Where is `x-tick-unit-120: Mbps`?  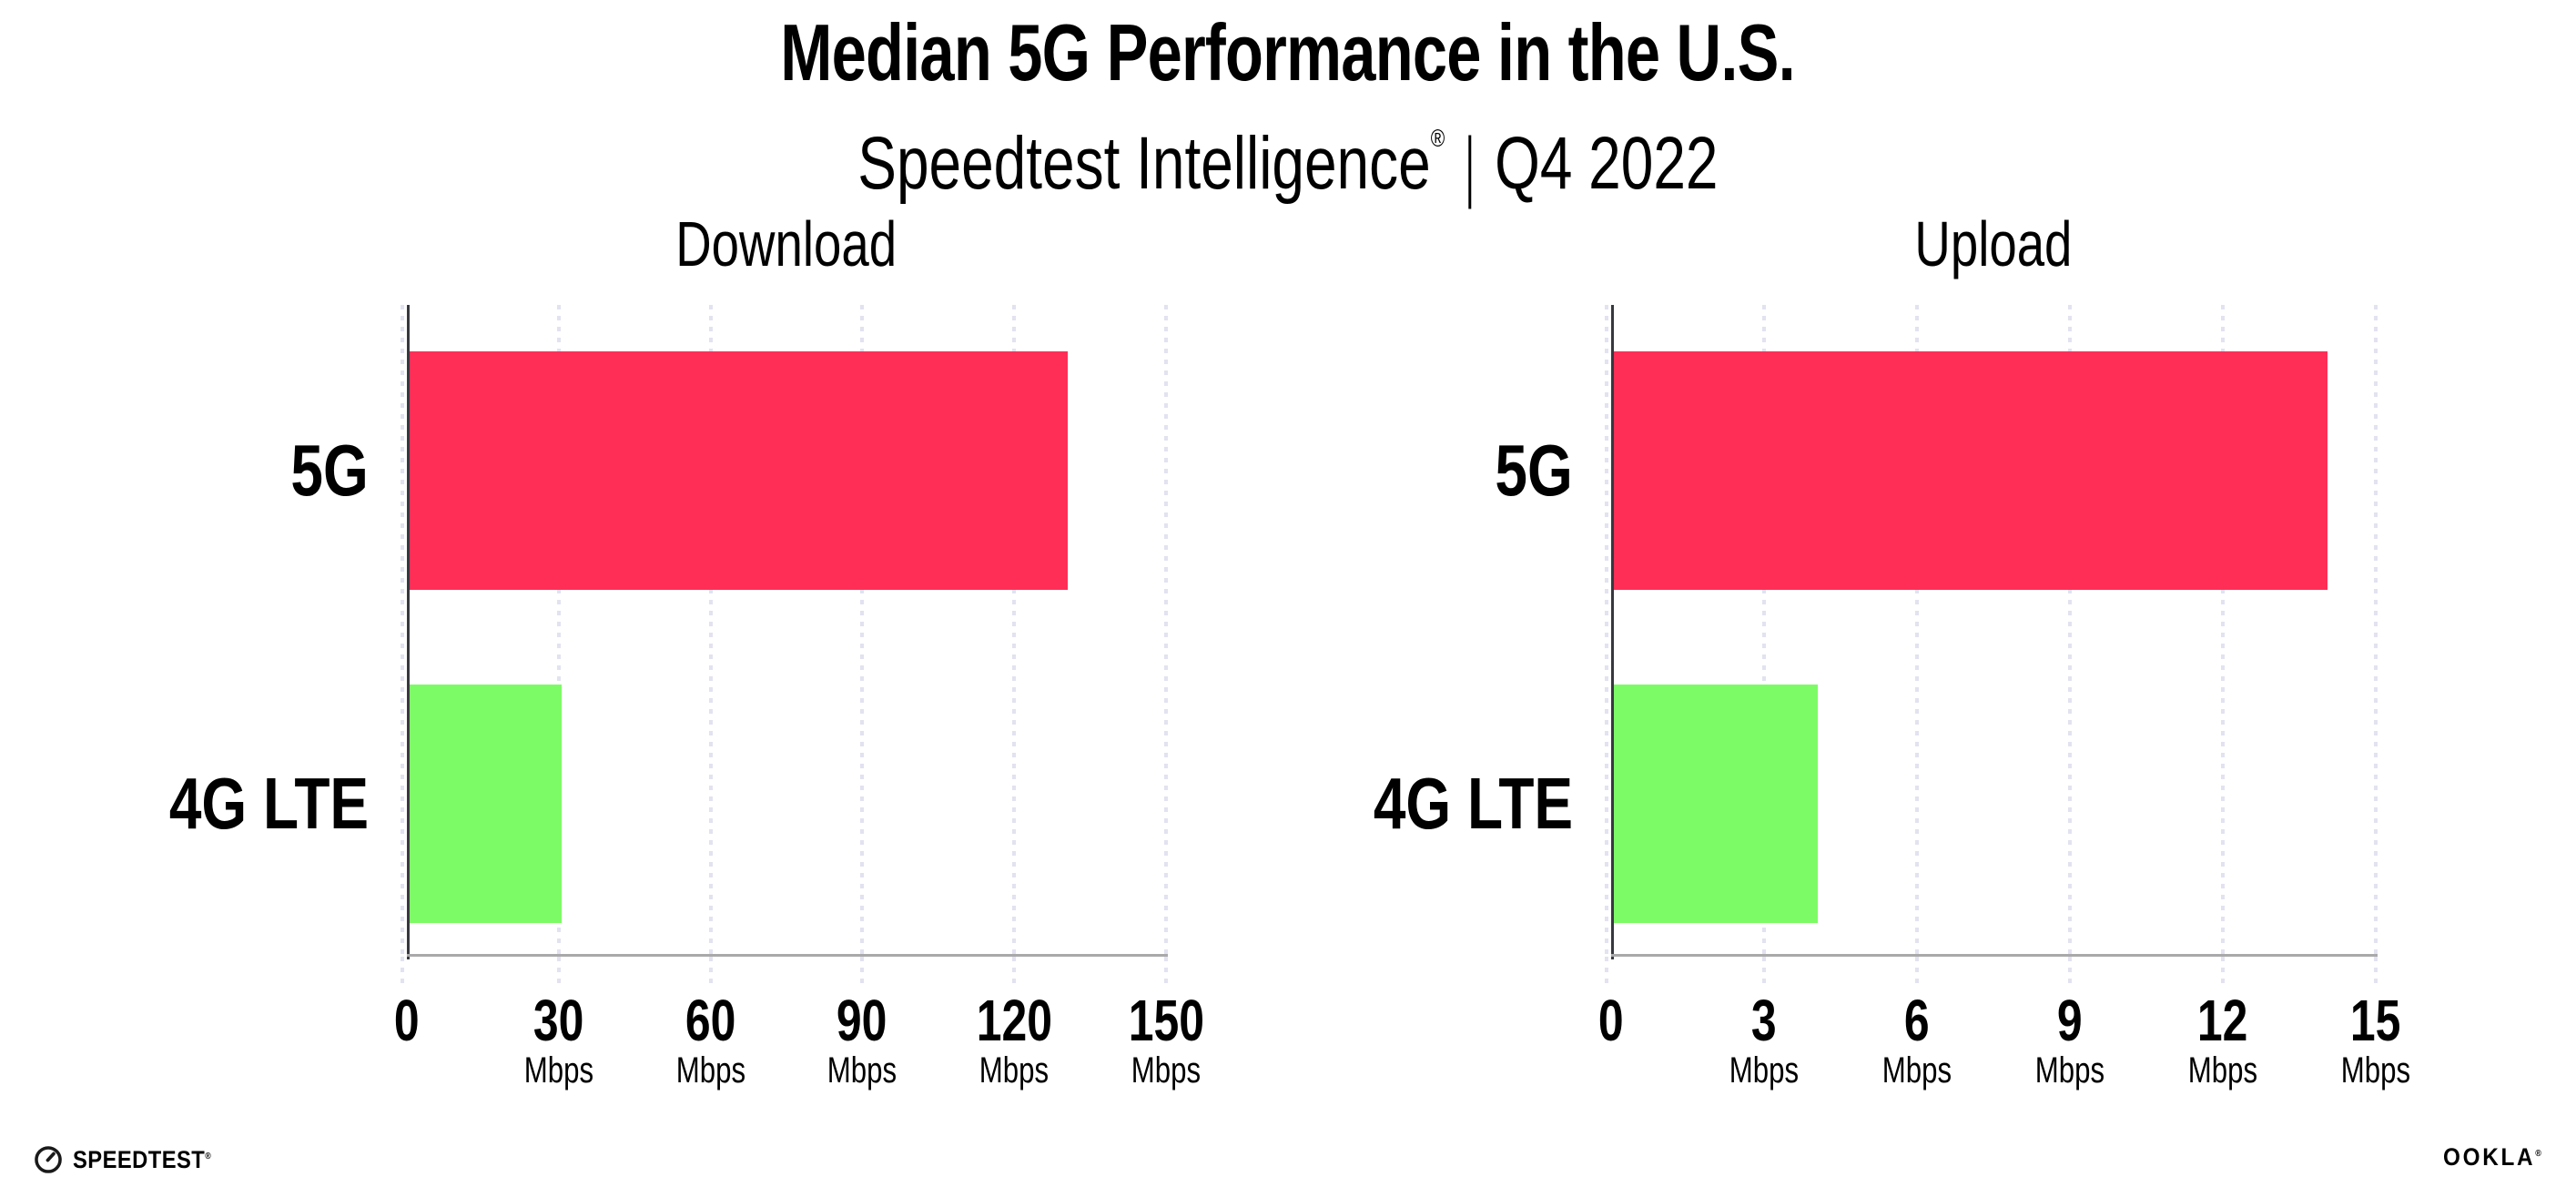 x-tick-unit-120: Mbps is located at coordinates (1014, 1070).